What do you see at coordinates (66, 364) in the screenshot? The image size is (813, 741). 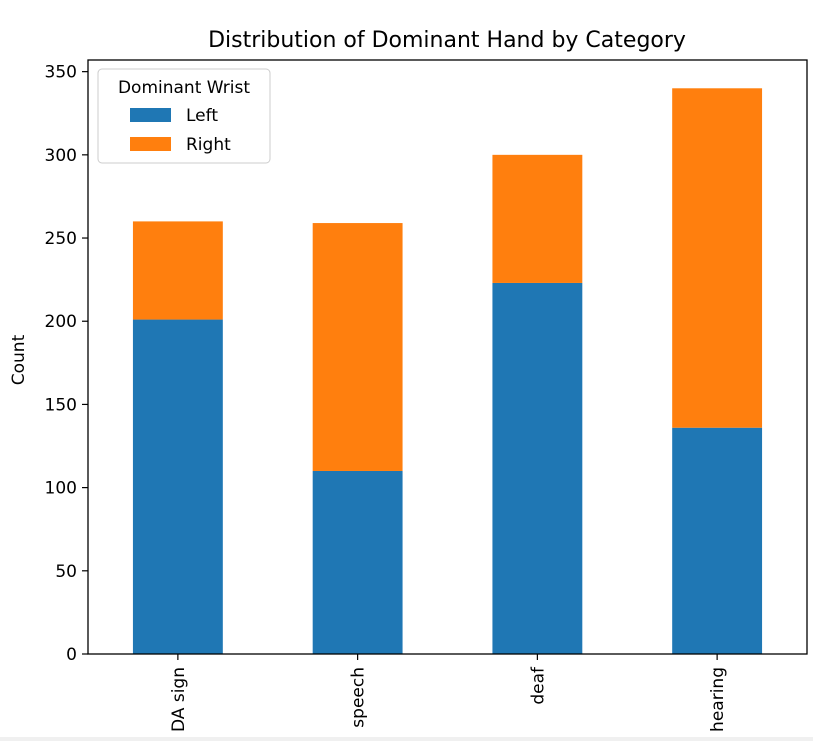 I see `y-axis: 0 50 100 150 200 250 300 350` at bounding box center [66, 364].